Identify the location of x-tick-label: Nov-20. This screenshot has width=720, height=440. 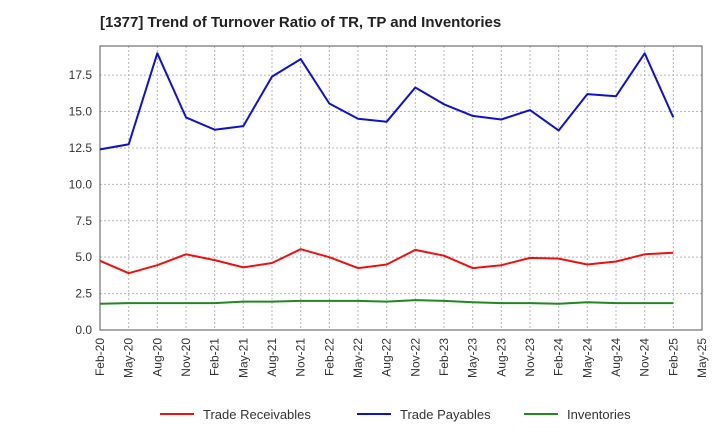
(186, 357).